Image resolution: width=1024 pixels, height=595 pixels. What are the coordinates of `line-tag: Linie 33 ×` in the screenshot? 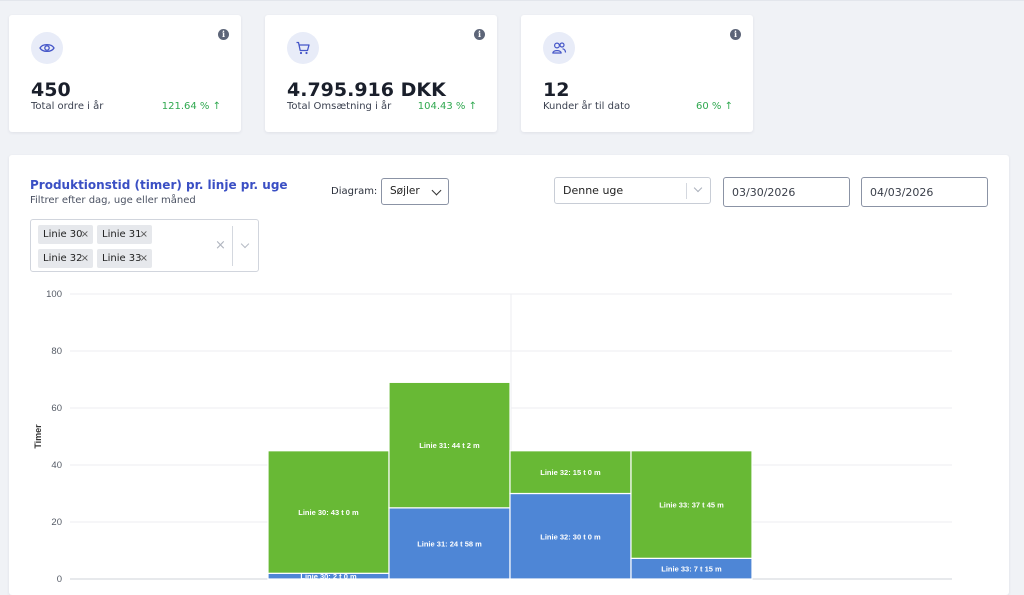 It's located at (124, 258).